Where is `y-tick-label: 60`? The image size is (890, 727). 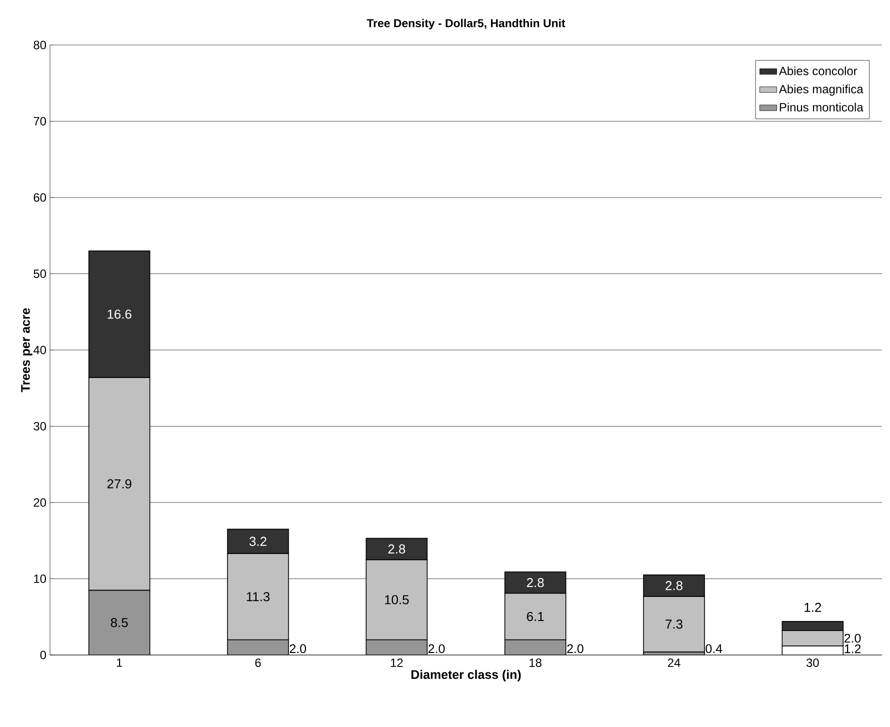
y-tick-label: 60 is located at coordinates (40, 197).